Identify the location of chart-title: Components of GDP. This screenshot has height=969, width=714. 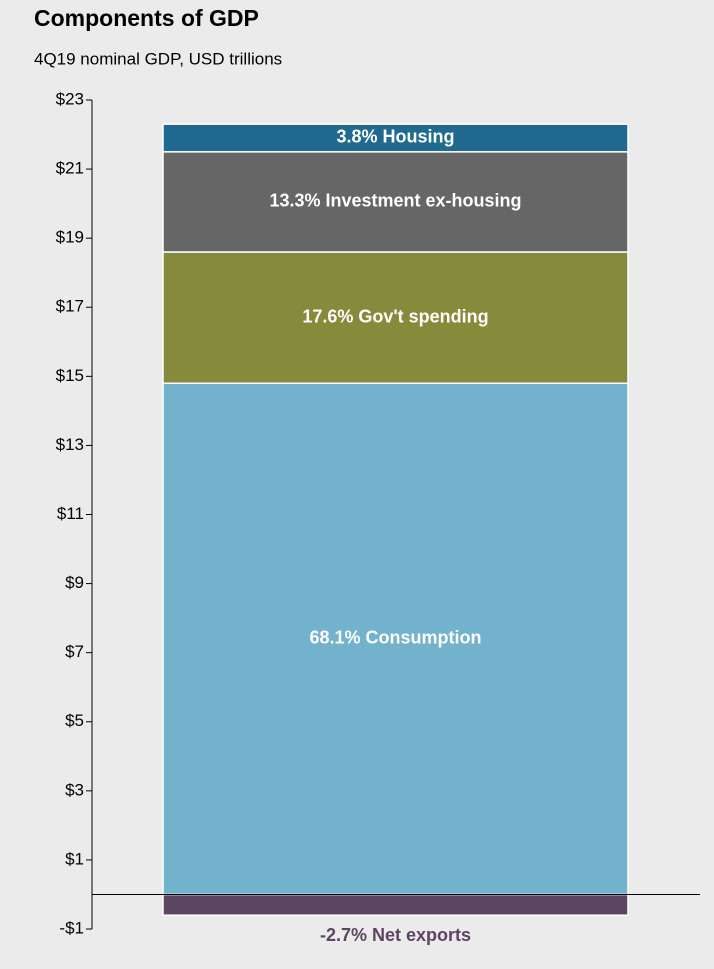
(146, 18).